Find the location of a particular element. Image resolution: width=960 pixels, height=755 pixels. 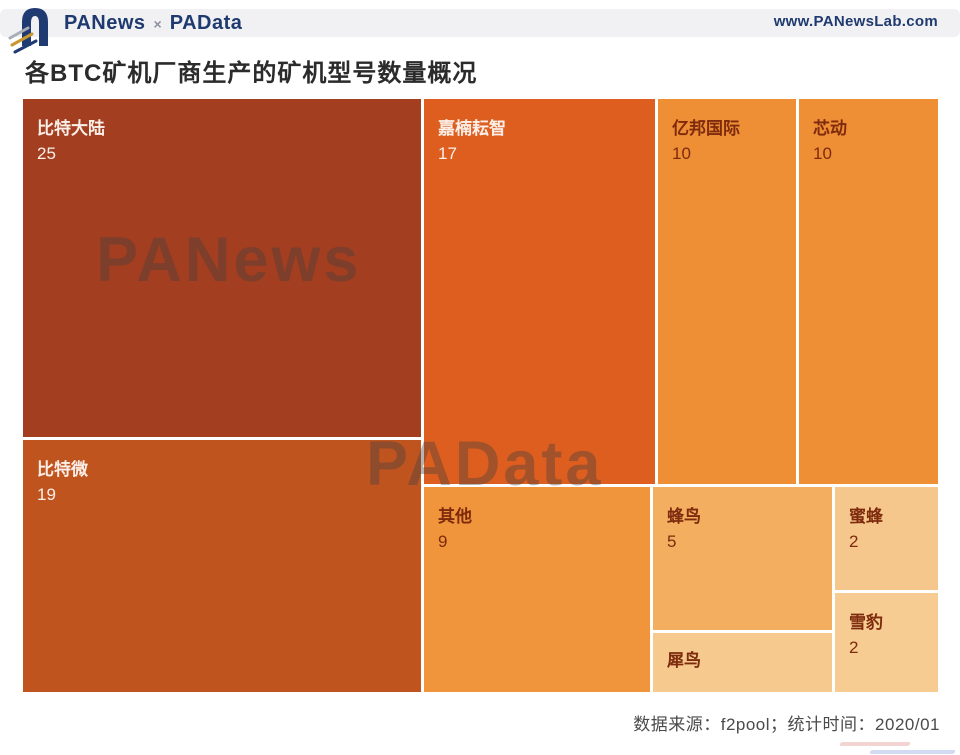

cell-label: 亿邦国际 is located at coordinates (706, 128).